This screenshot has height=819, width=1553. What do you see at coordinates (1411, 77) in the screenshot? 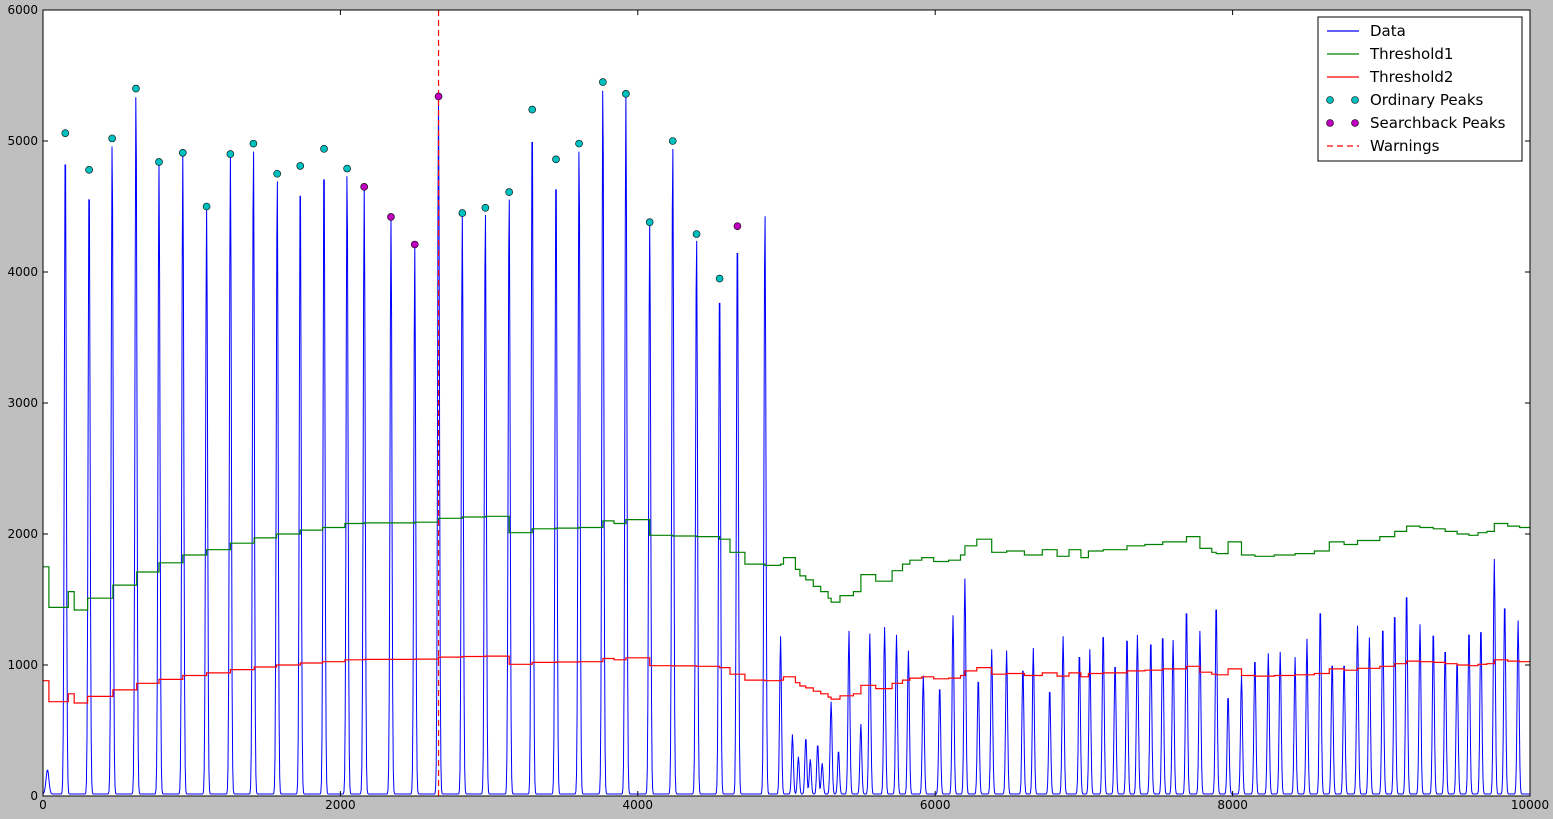
I see `legend-label: Threshold2` at bounding box center [1411, 77].